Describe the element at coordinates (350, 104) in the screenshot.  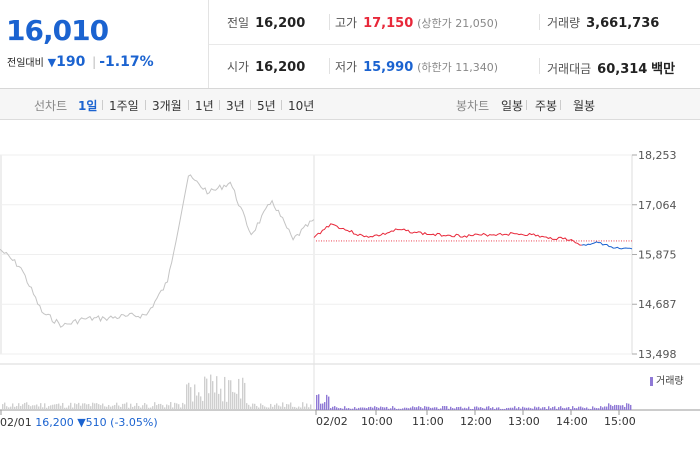
I see `chart-tab-bar: 선차트 1일 1주일 3개월 1년 3년 5년 10년 봉차트 일봉 주봉 월봉` at that location.